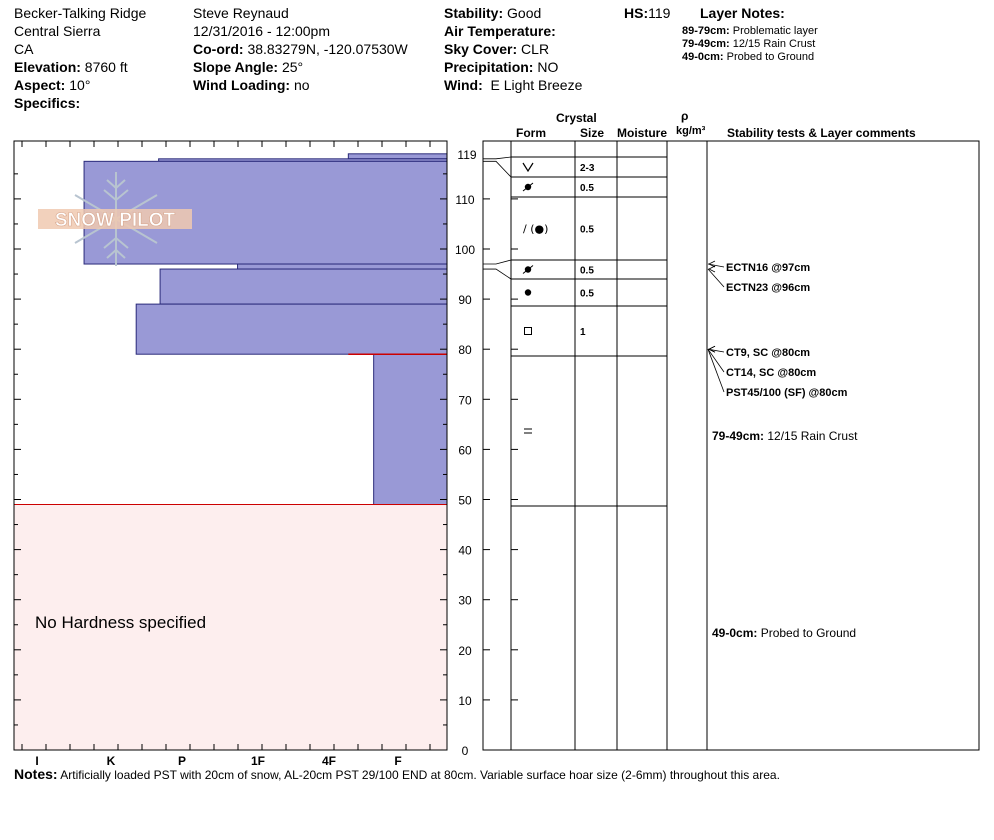  I want to click on crystal-cells: 2-3 0.5 / (●) 0.5 0.5 0.5 1, so click(558, 298).